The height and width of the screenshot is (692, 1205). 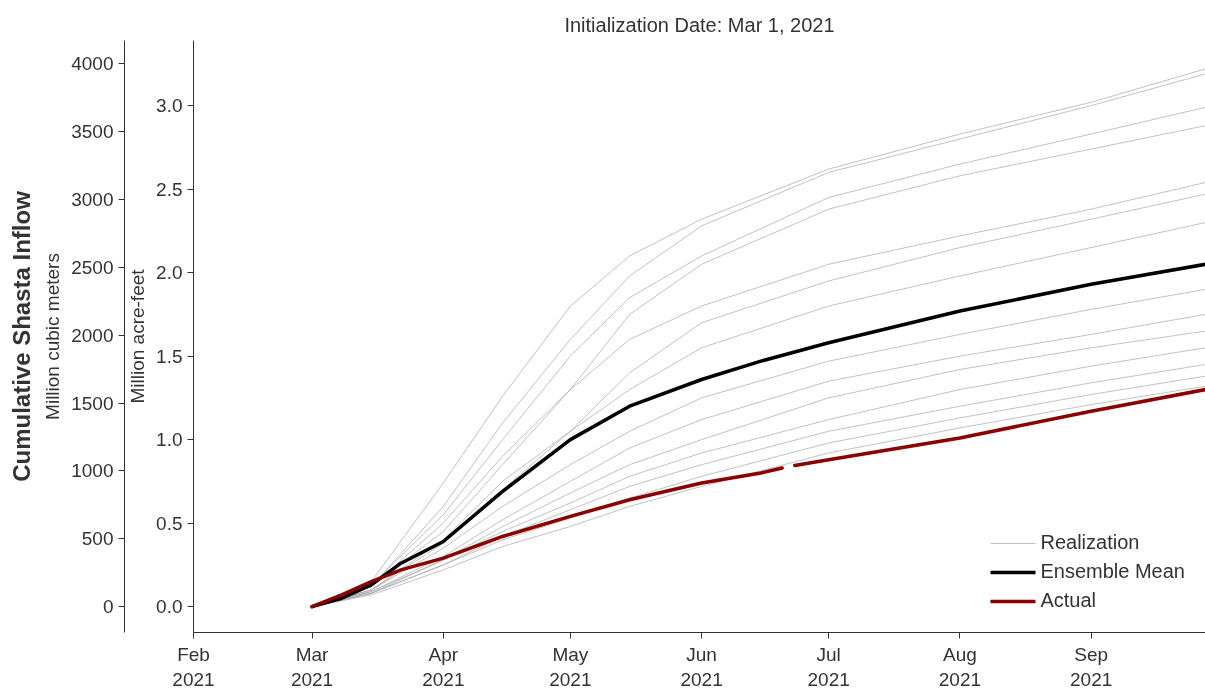 What do you see at coordinates (92, 335) in the screenshot?
I see `y2-tick-label: 2000` at bounding box center [92, 335].